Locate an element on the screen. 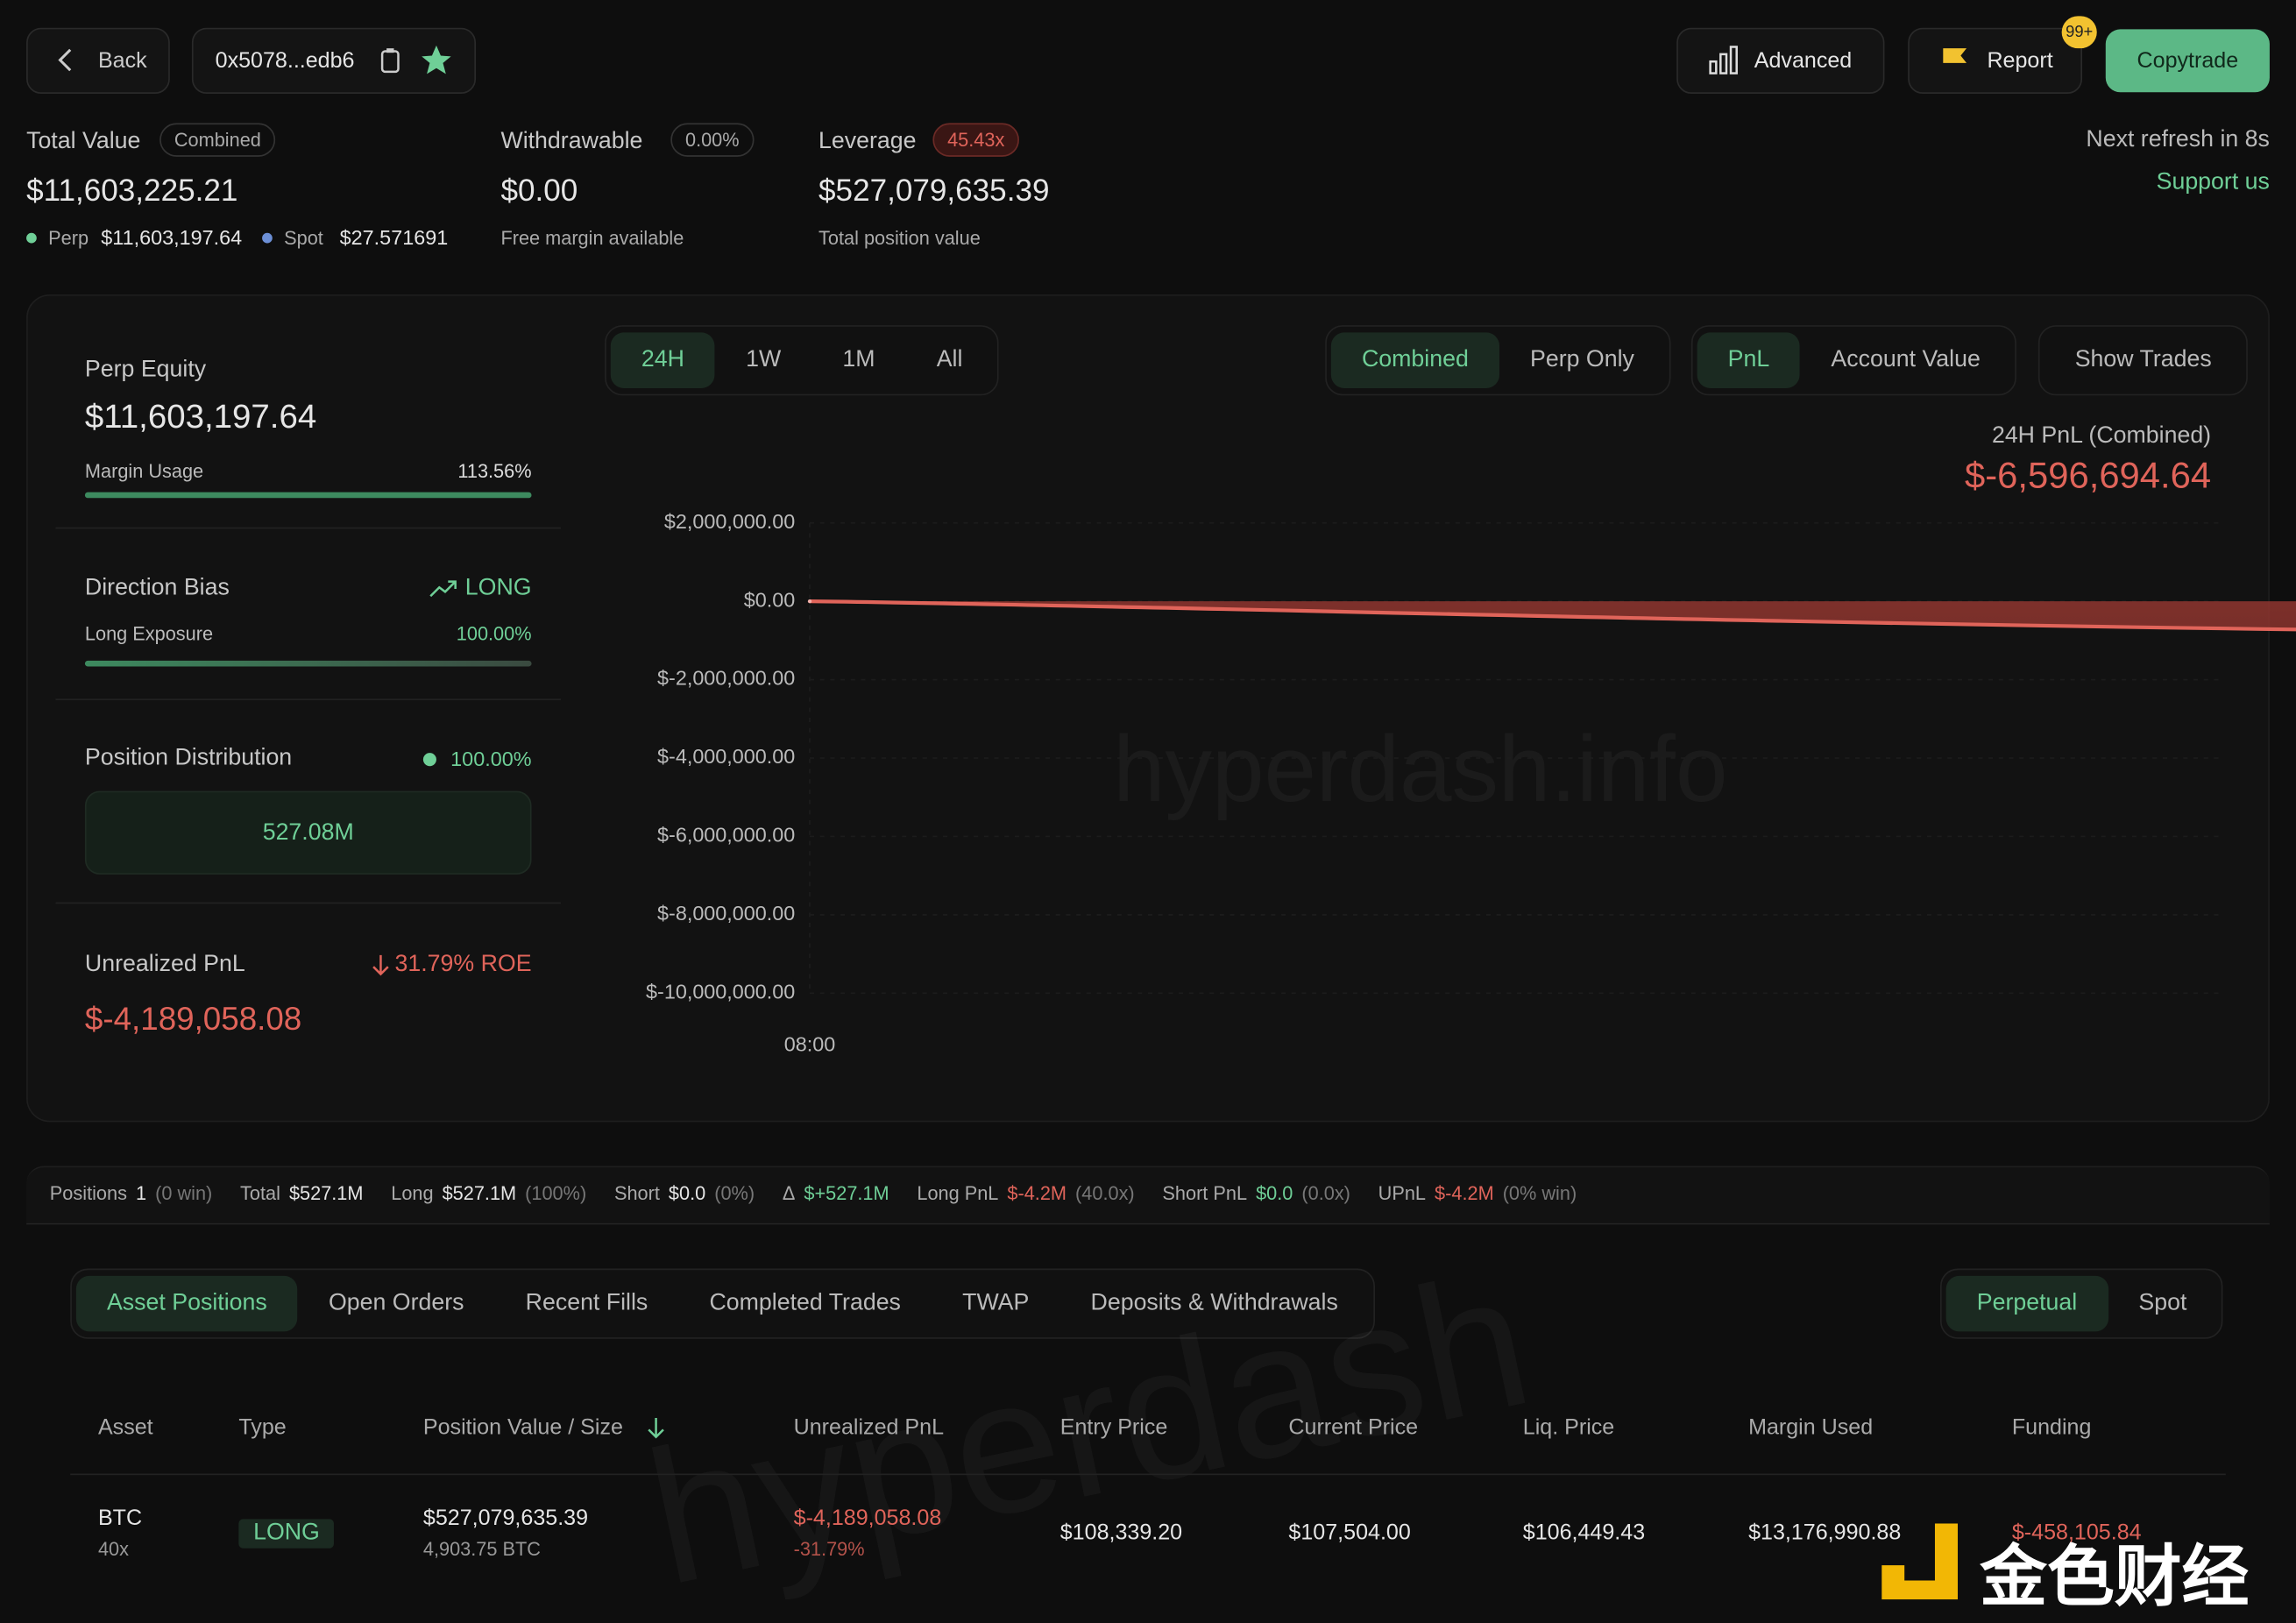 The image size is (2296, 1623). report-button is located at coordinates (1996, 60).